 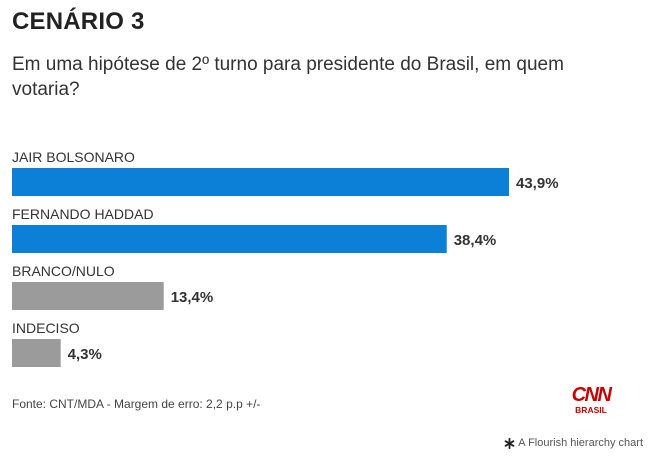 What do you see at coordinates (83, 214) in the screenshot?
I see `category-label: FERNANDO HADDAD` at bounding box center [83, 214].